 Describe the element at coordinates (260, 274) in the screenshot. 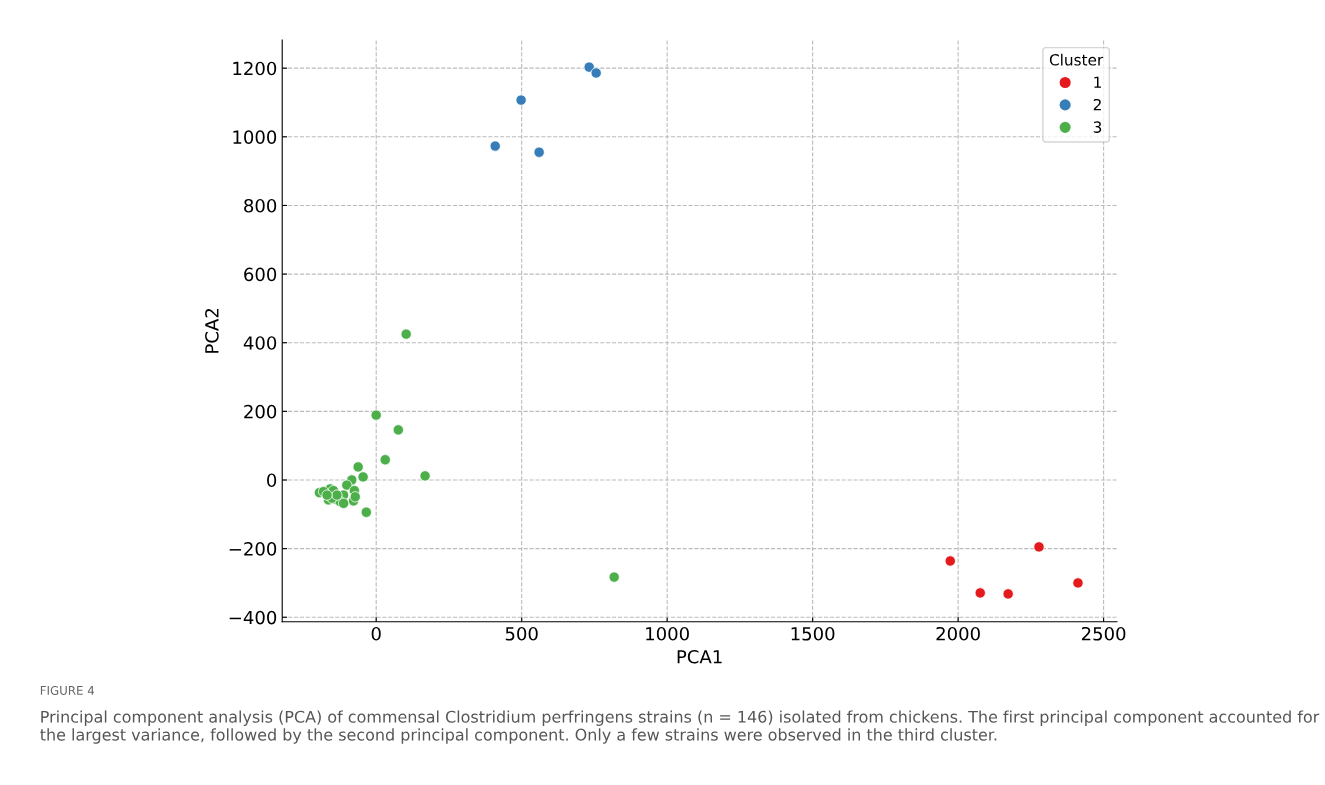

I see `y-tick-label: 600` at that location.